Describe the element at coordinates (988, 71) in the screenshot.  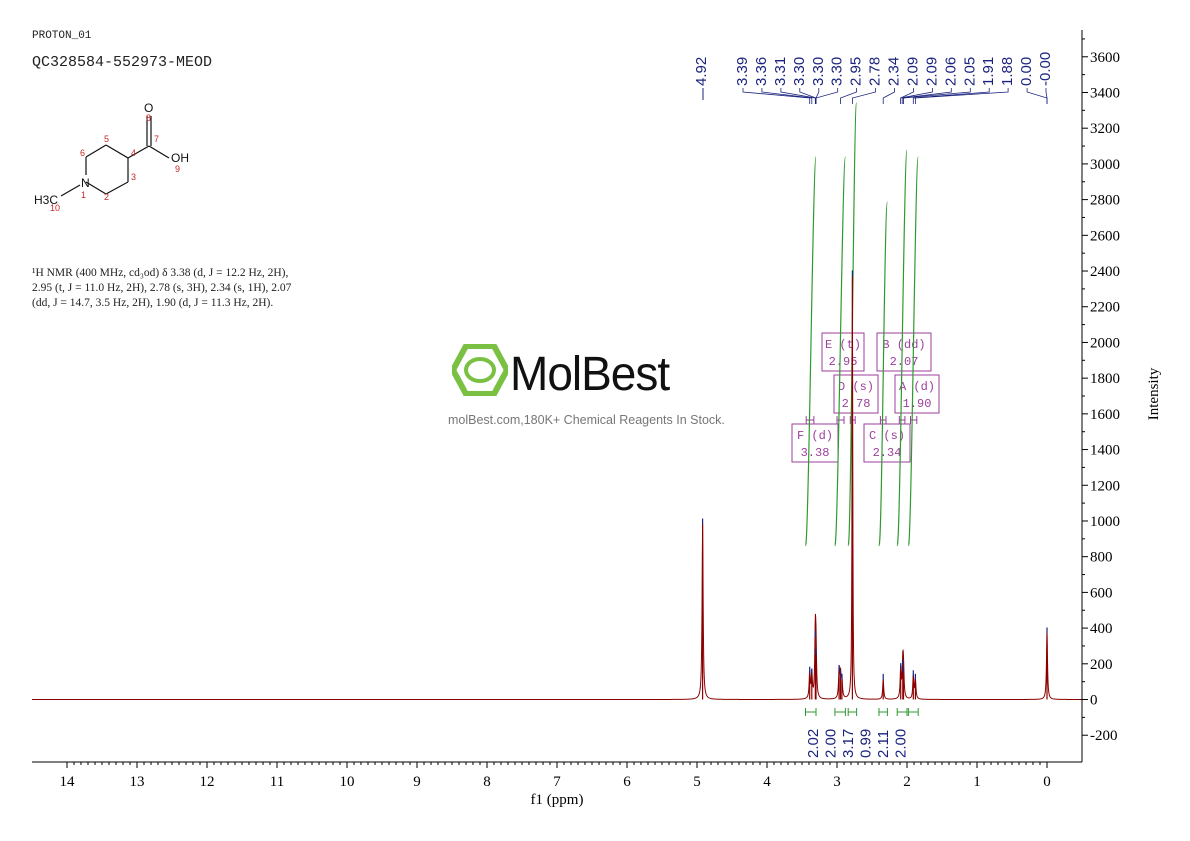
I see `peak-label: 1.91` at that location.